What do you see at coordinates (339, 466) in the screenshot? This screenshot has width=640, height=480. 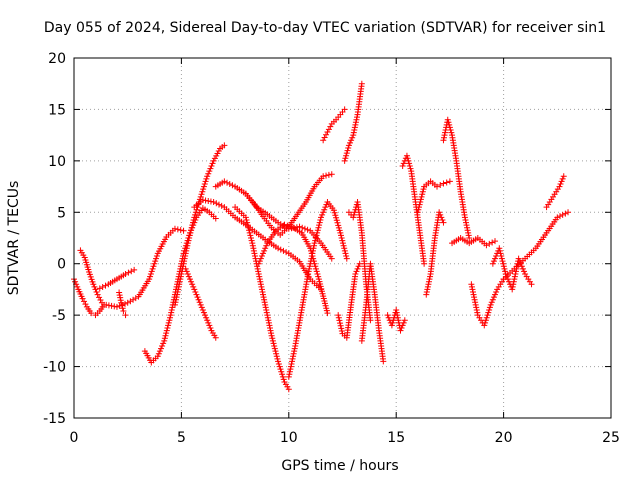 I see `x-axis-label: GPS time / hours` at bounding box center [339, 466].